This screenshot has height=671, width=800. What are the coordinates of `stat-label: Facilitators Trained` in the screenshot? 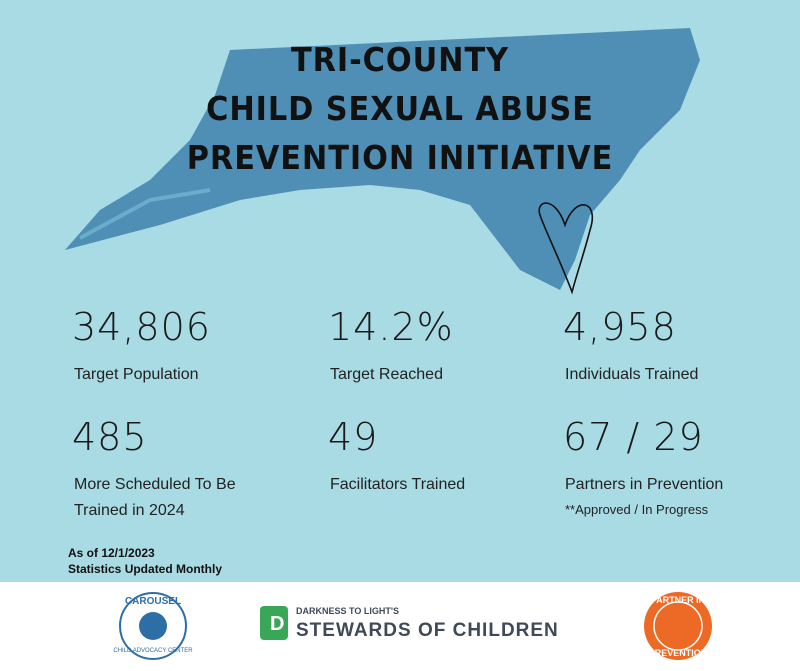 It's located at (398, 484).